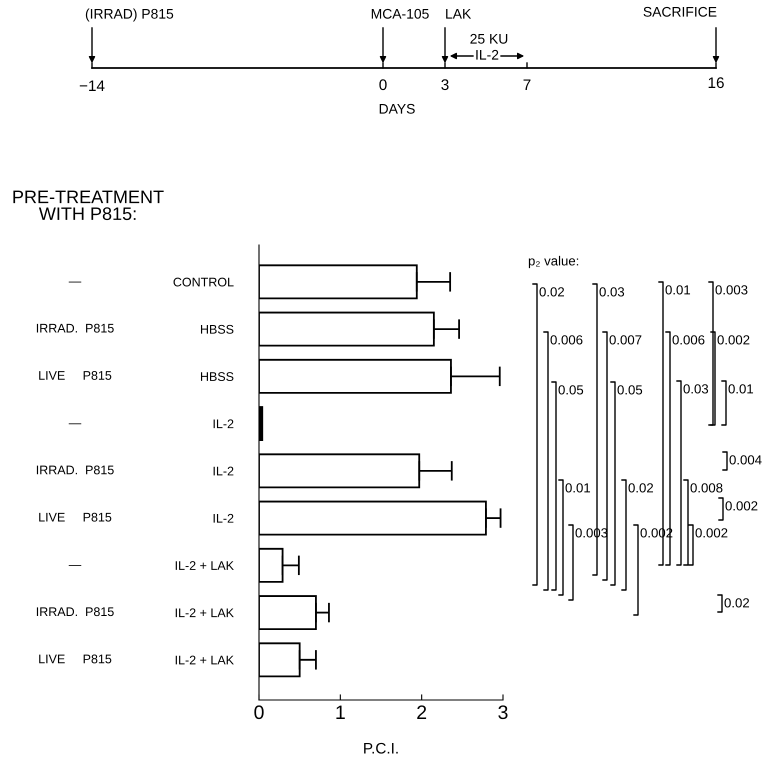  What do you see at coordinates (204, 282) in the screenshot?
I see `y-tick-label: CONTROL` at bounding box center [204, 282].